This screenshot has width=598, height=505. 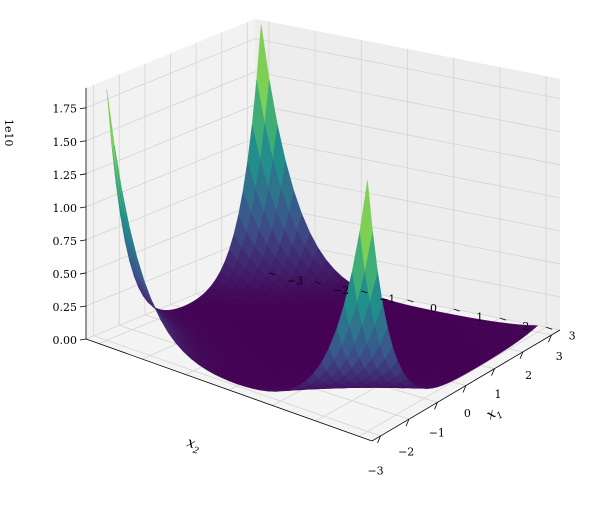 I want to click on x2-axis-line, so click(x=229, y=390).